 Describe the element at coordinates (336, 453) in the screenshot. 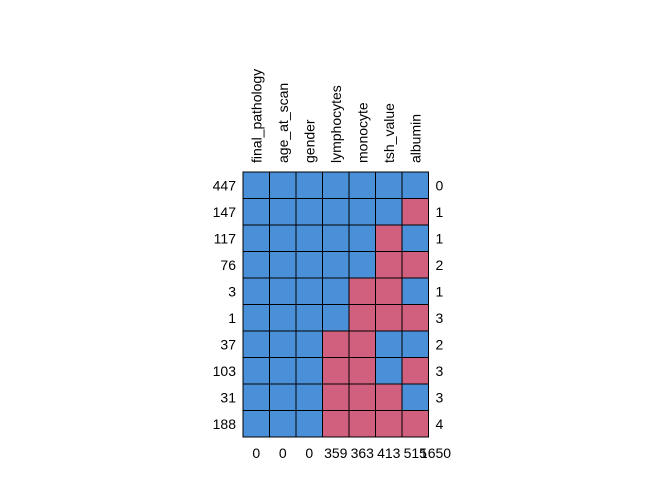

I see `missing-per-variable-label: 359` at that location.